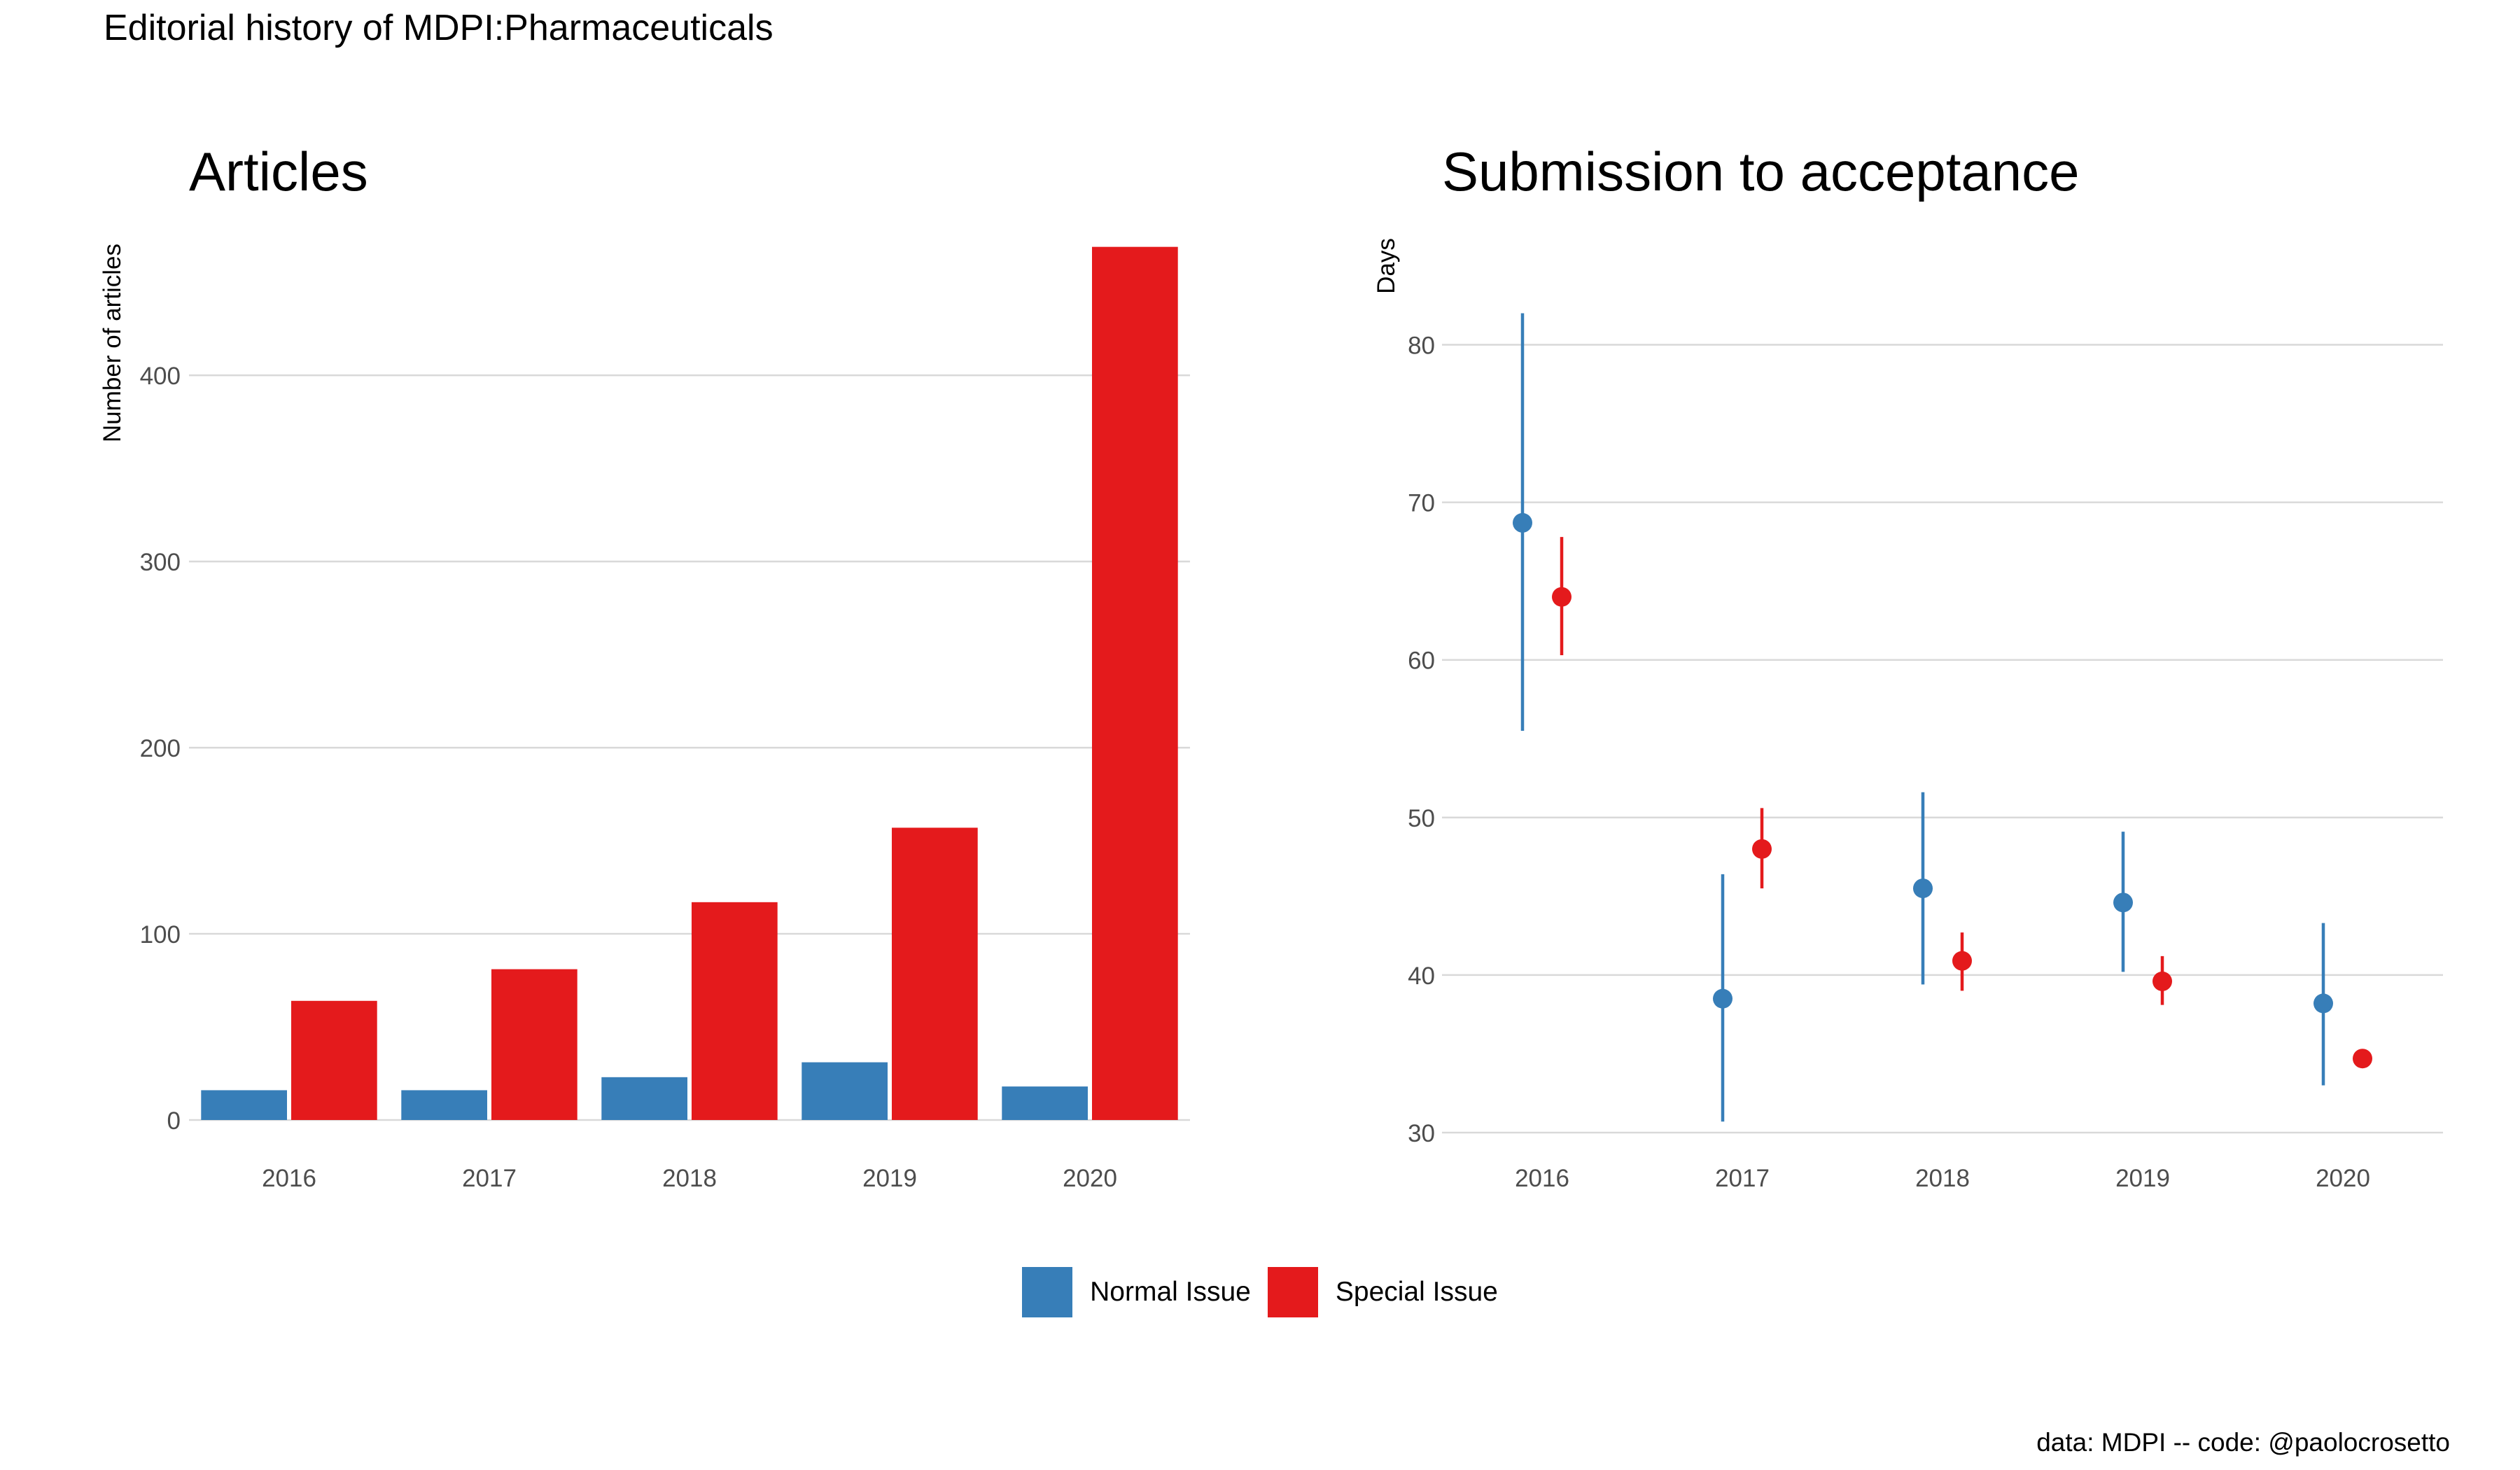  I want to click on articles-y-tick-label: 200, so click(160, 748).